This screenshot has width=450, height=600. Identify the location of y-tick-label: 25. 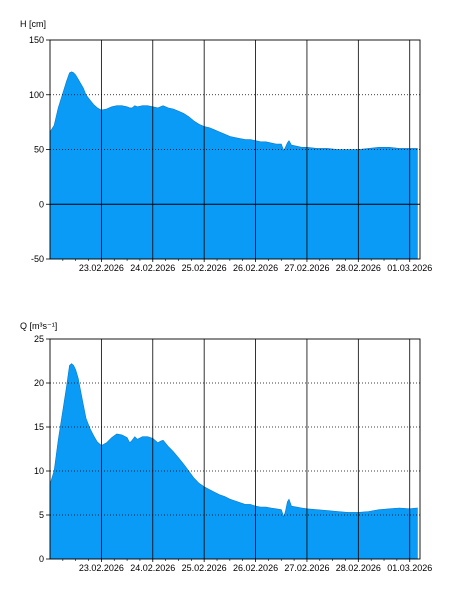
(39, 339).